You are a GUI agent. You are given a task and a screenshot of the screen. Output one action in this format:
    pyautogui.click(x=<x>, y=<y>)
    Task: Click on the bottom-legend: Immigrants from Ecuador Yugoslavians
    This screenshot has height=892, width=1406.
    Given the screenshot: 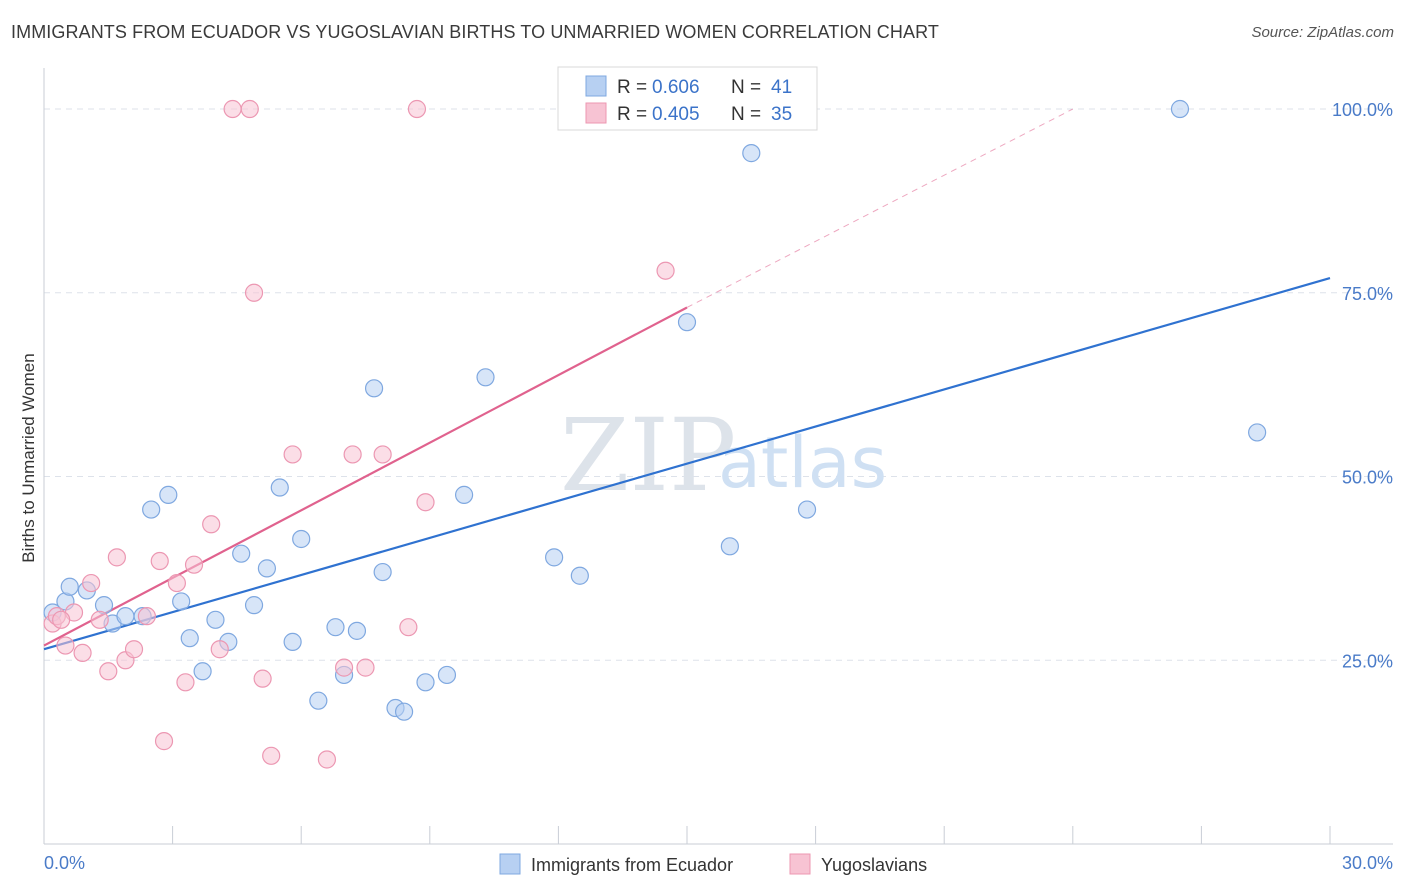 What is the action you would take?
    pyautogui.click(x=713, y=864)
    